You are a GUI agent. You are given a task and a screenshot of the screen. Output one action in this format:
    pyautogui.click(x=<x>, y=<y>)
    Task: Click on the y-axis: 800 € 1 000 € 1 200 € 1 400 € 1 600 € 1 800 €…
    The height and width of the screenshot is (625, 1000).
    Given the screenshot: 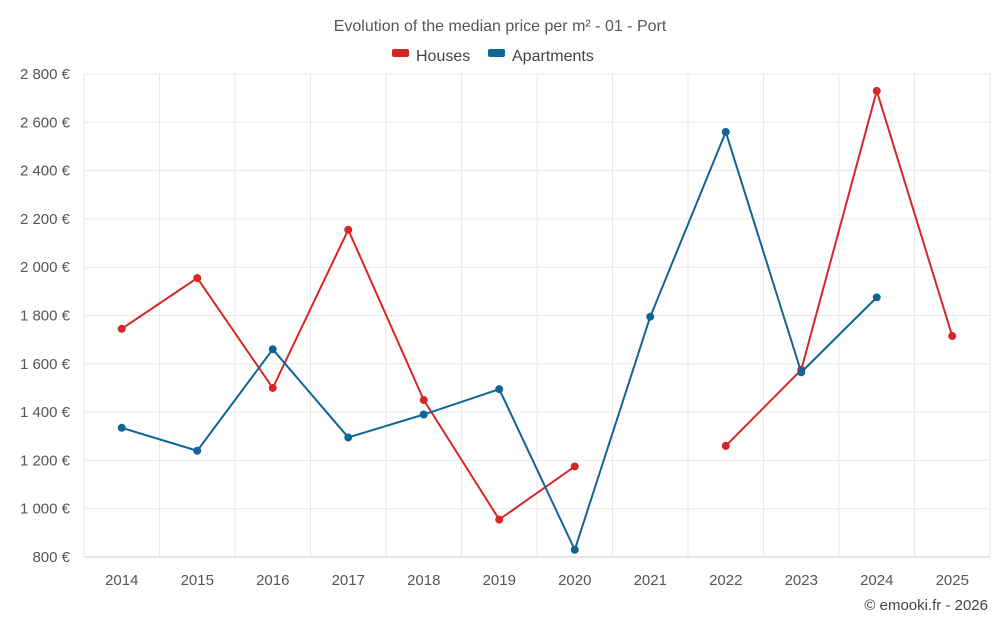 What is the action you would take?
    pyautogui.click(x=45, y=316)
    